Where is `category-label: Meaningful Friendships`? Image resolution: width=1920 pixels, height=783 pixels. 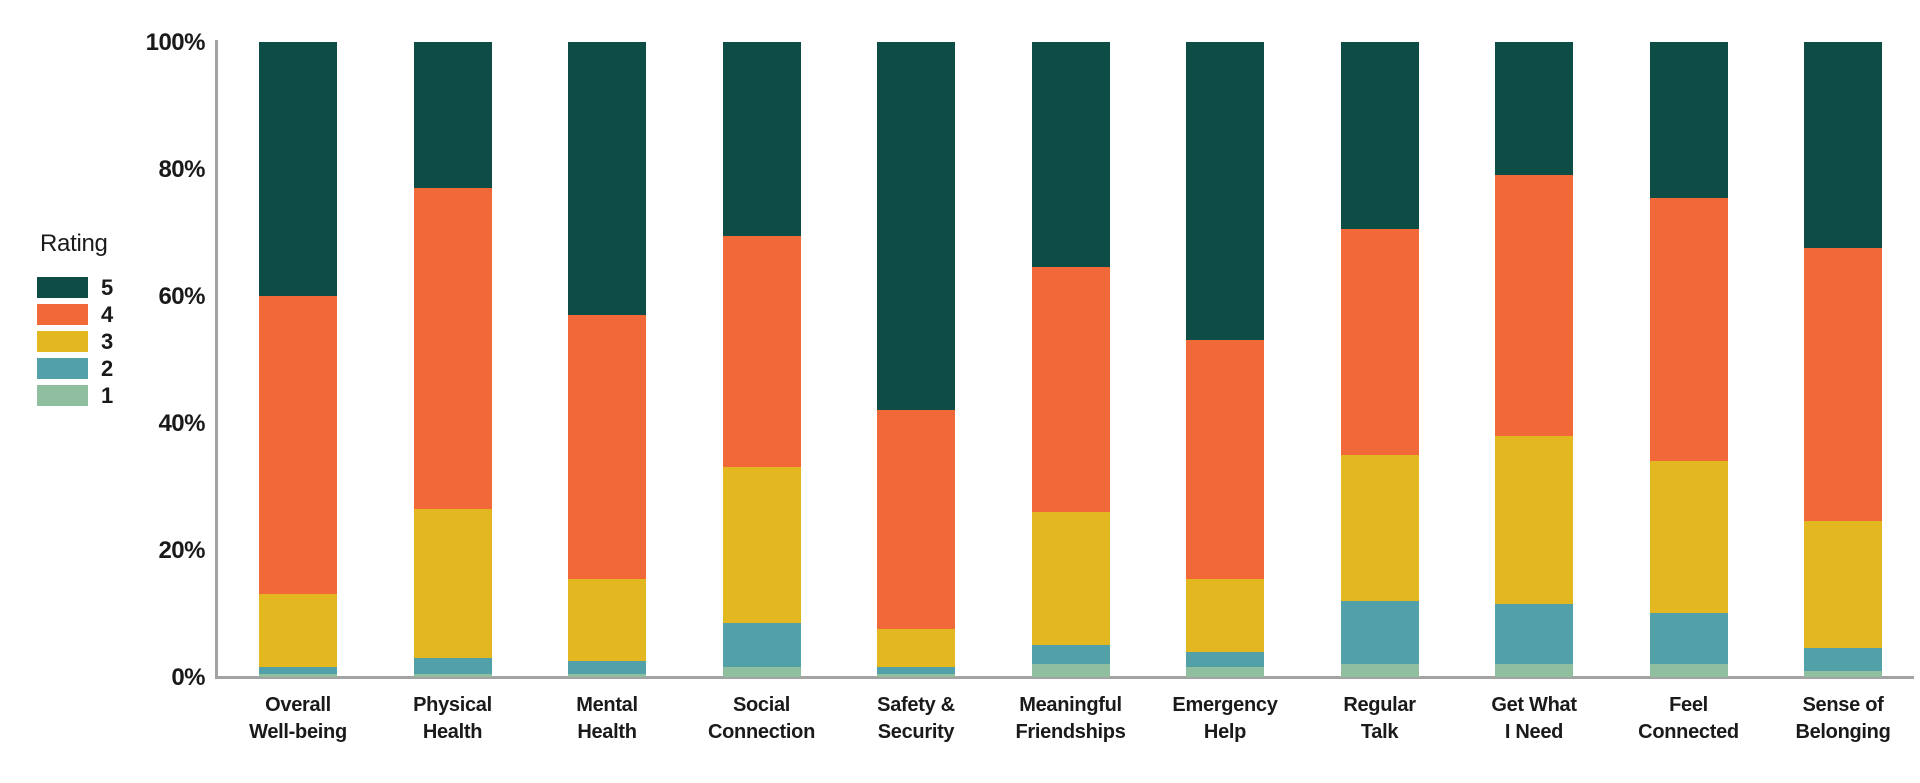
category-label: Meaningful Friendships is located at coordinates (1070, 718).